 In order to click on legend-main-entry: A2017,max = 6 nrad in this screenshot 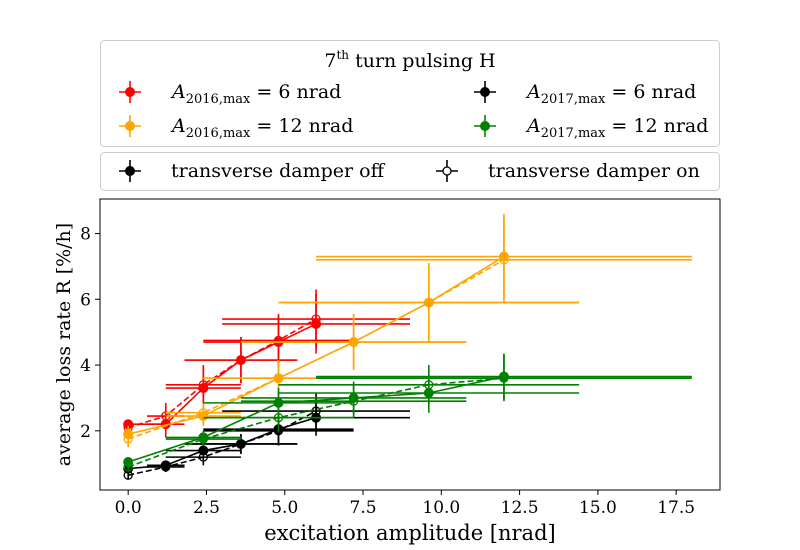, I will do `click(585, 94)`.